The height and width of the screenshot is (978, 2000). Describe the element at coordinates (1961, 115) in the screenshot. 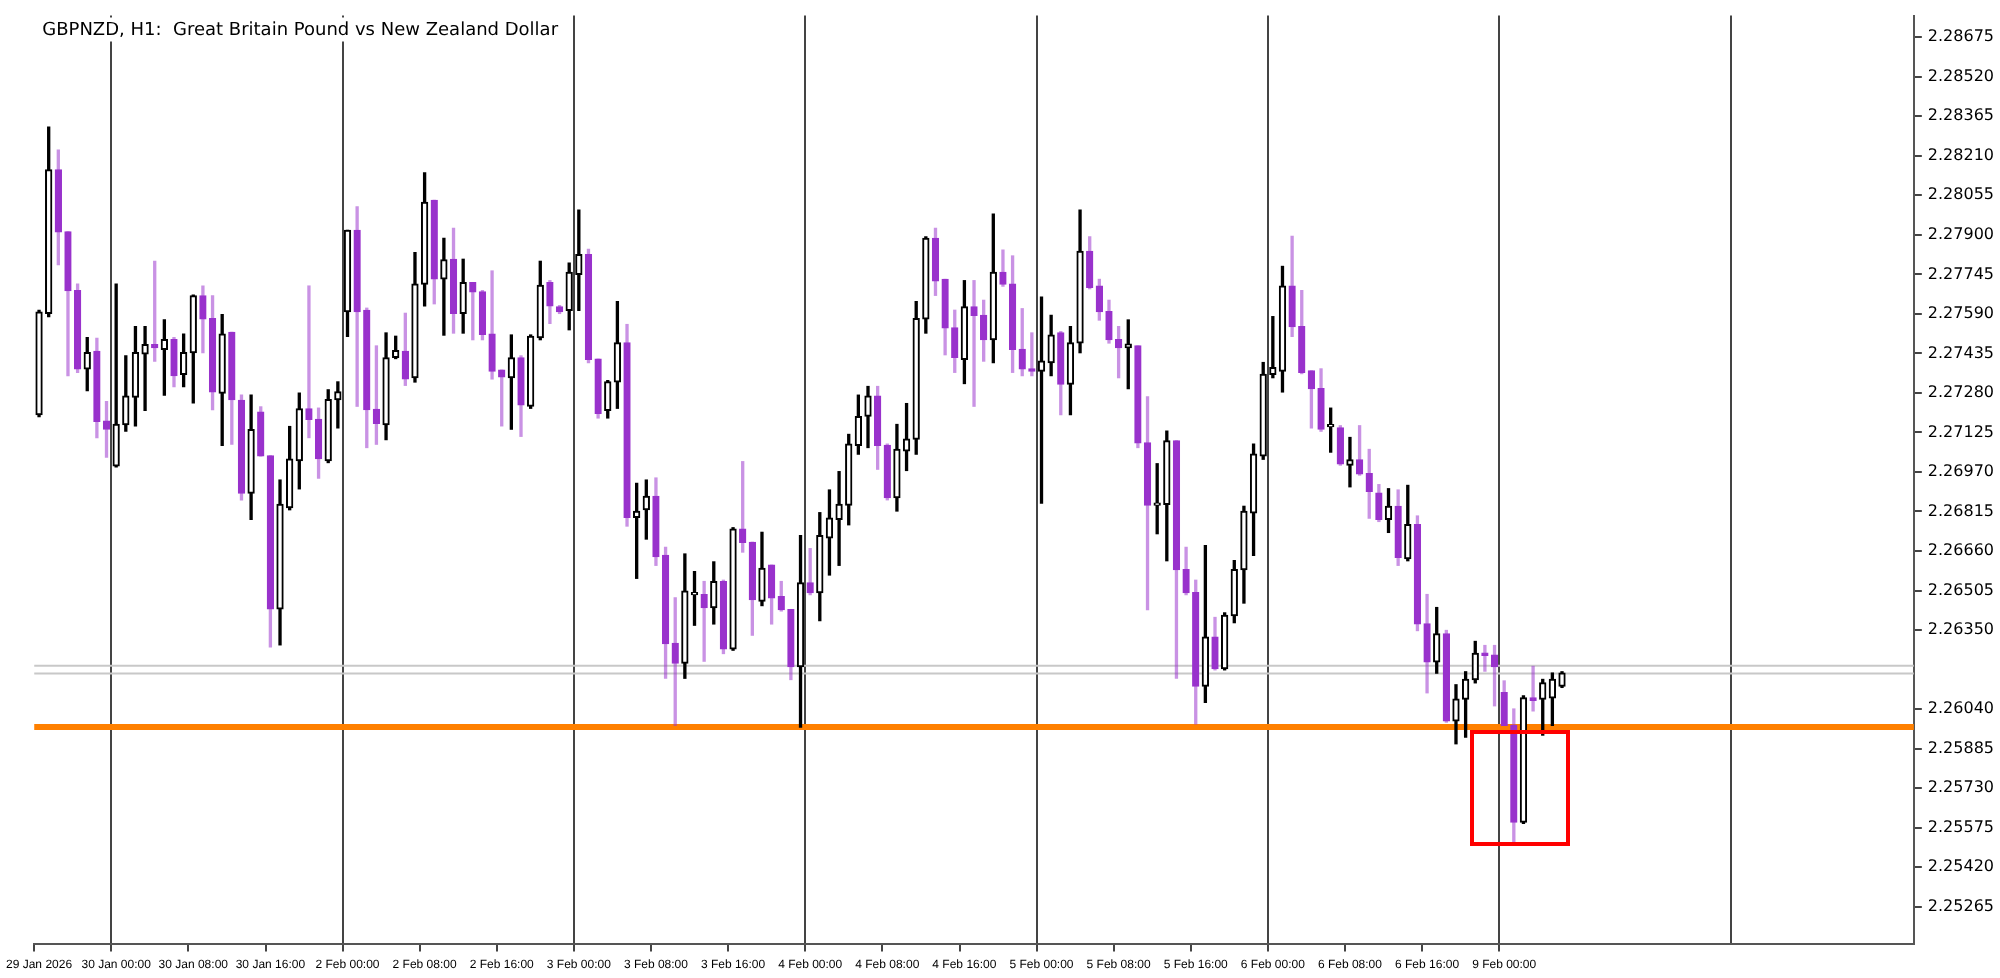

I see `y-tick-label: 2.28365` at that location.